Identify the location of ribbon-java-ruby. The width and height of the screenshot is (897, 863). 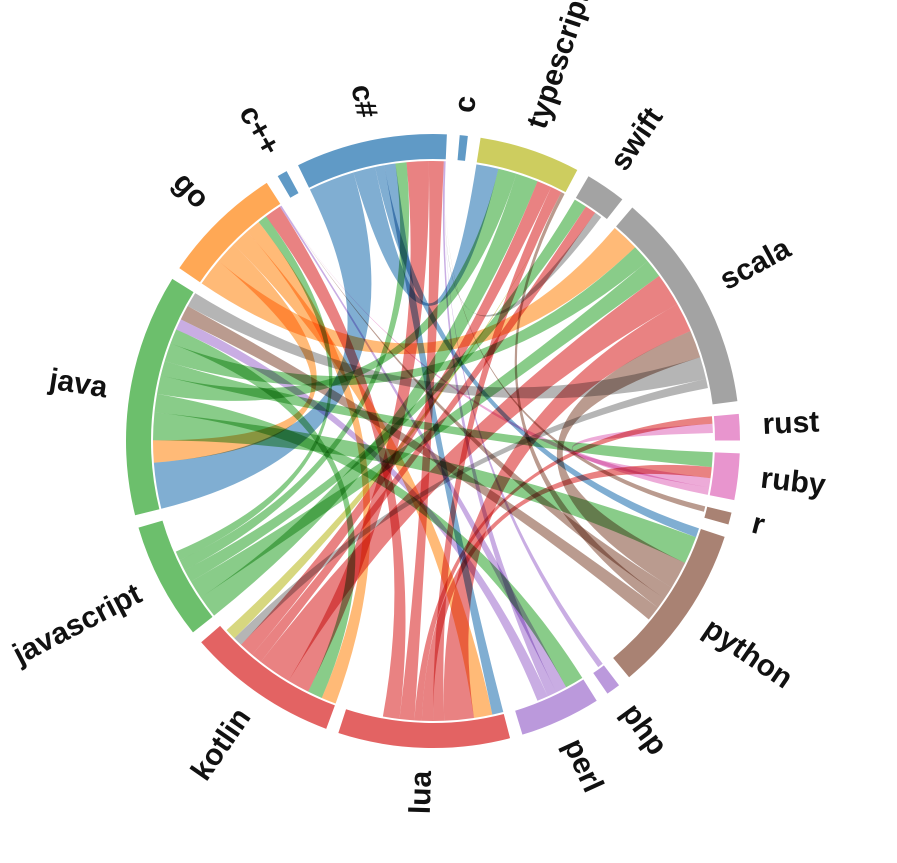
(436, 414).